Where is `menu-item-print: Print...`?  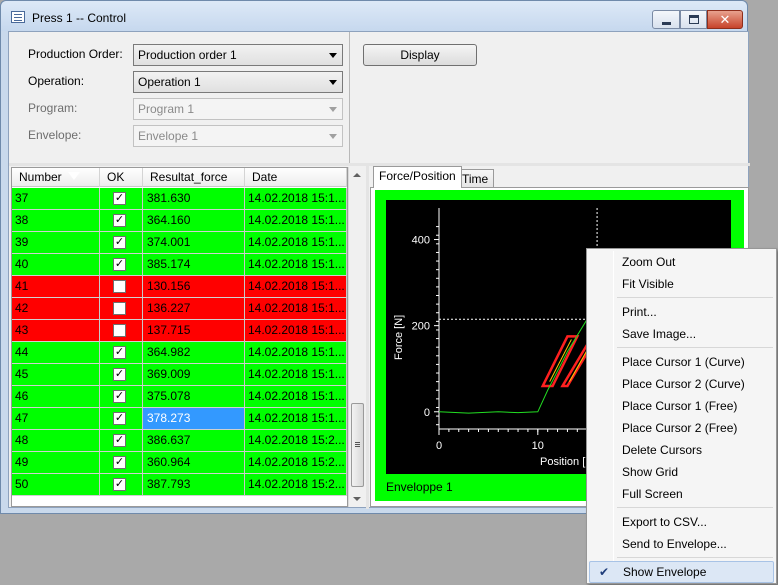
menu-item-print: Print... is located at coordinates (681, 312).